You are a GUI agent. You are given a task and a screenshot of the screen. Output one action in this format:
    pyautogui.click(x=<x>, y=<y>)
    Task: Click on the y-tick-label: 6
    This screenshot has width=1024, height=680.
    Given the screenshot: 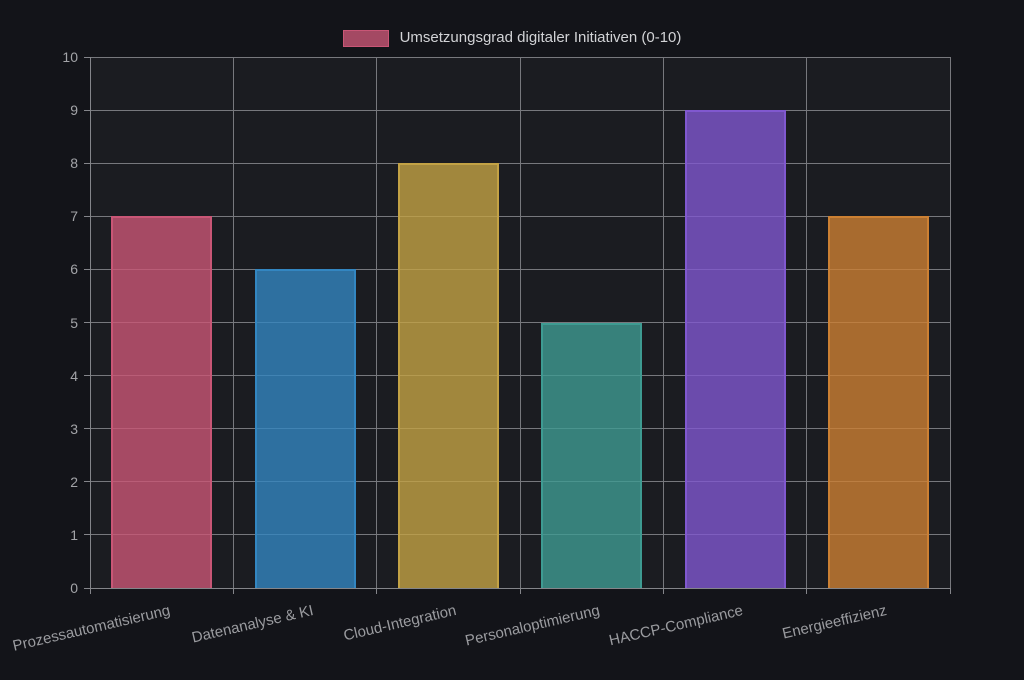 What is the action you would take?
    pyautogui.click(x=74, y=269)
    